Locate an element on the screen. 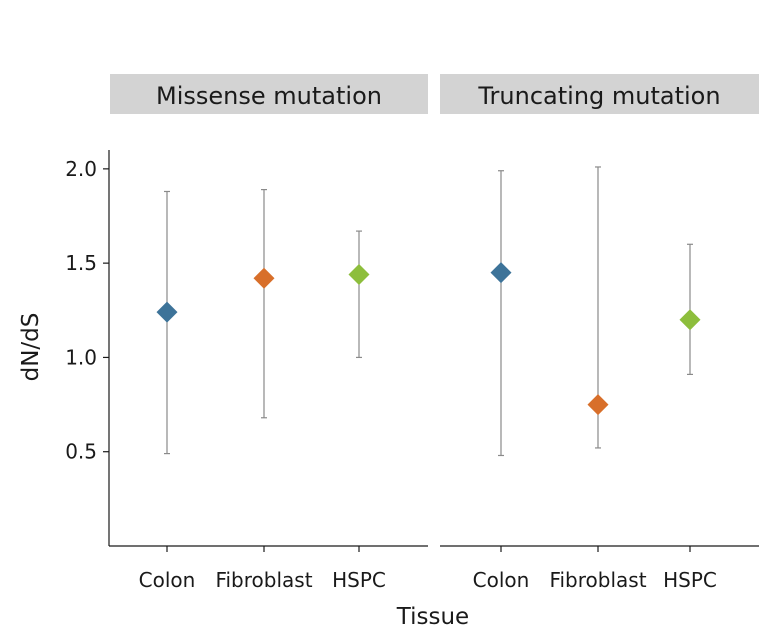  facet-strip-title: Missense mutation is located at coordinates (269, 96).